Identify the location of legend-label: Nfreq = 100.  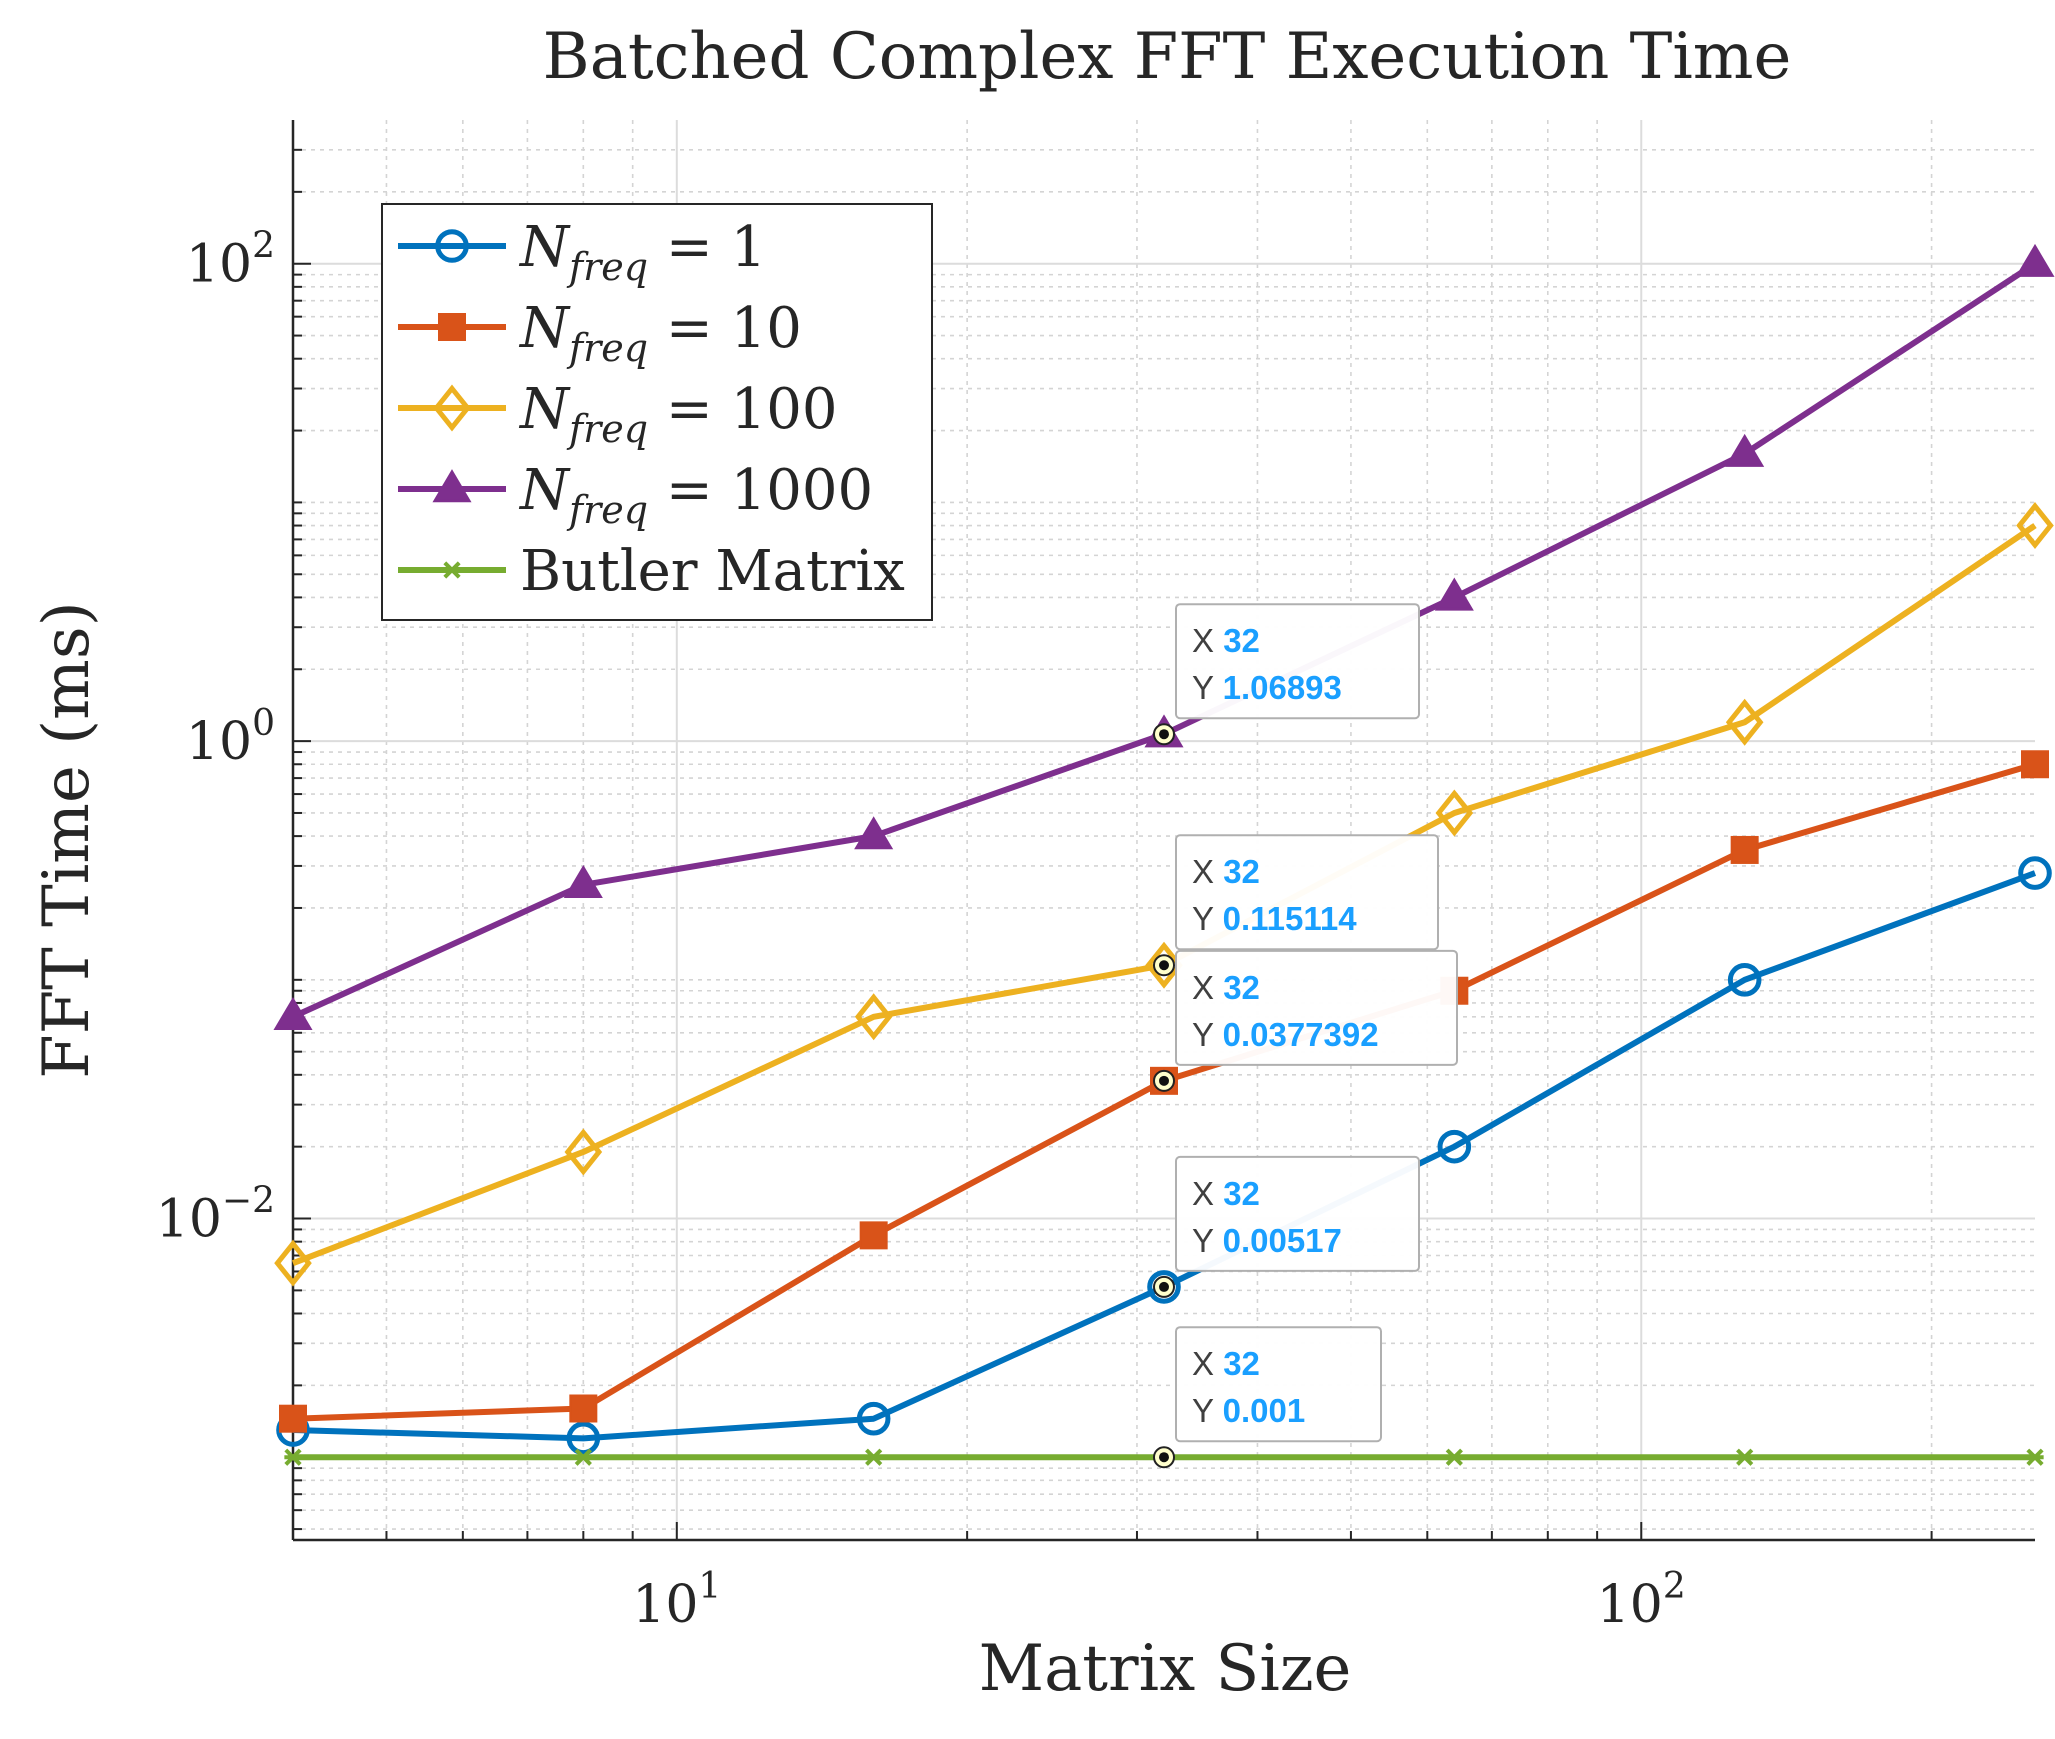
(677, 414).